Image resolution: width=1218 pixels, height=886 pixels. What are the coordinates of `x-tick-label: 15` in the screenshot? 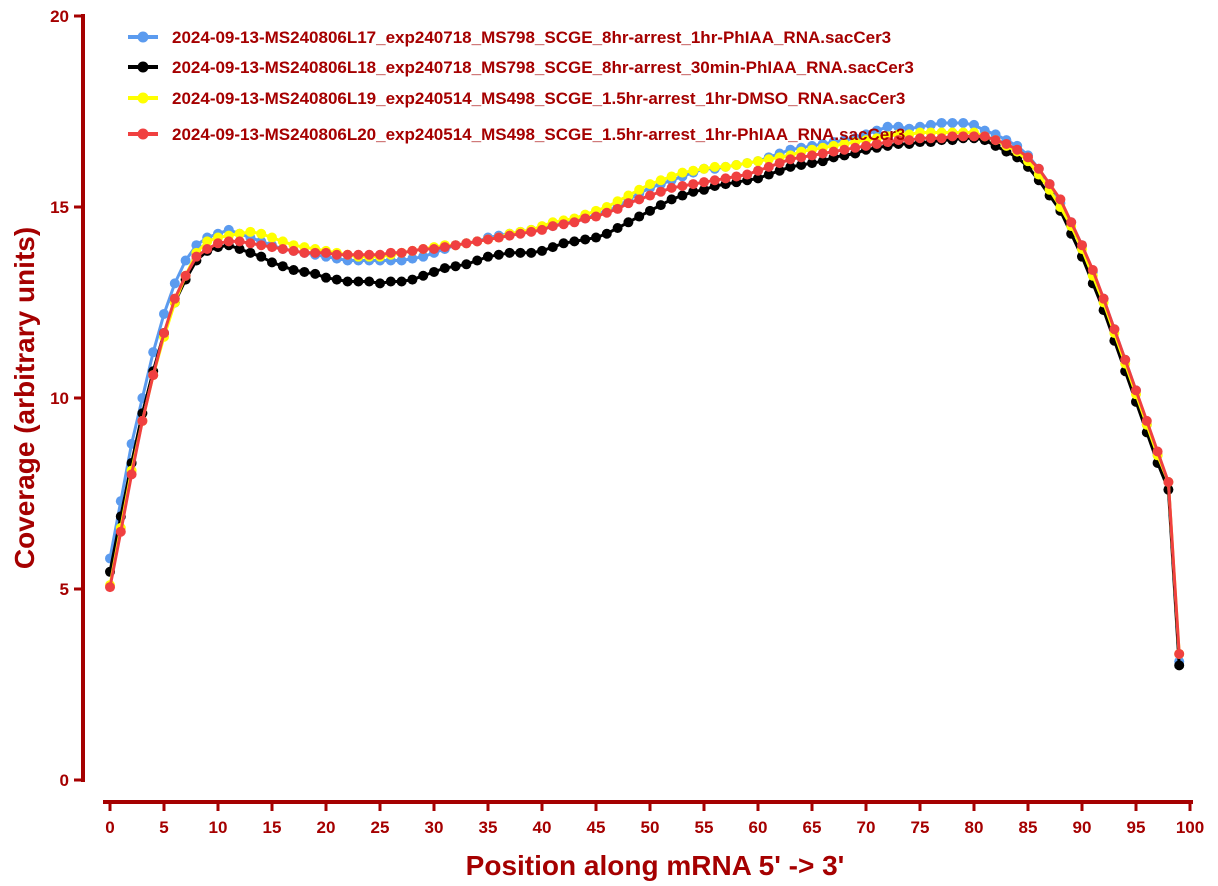 It's located at (272, 827).